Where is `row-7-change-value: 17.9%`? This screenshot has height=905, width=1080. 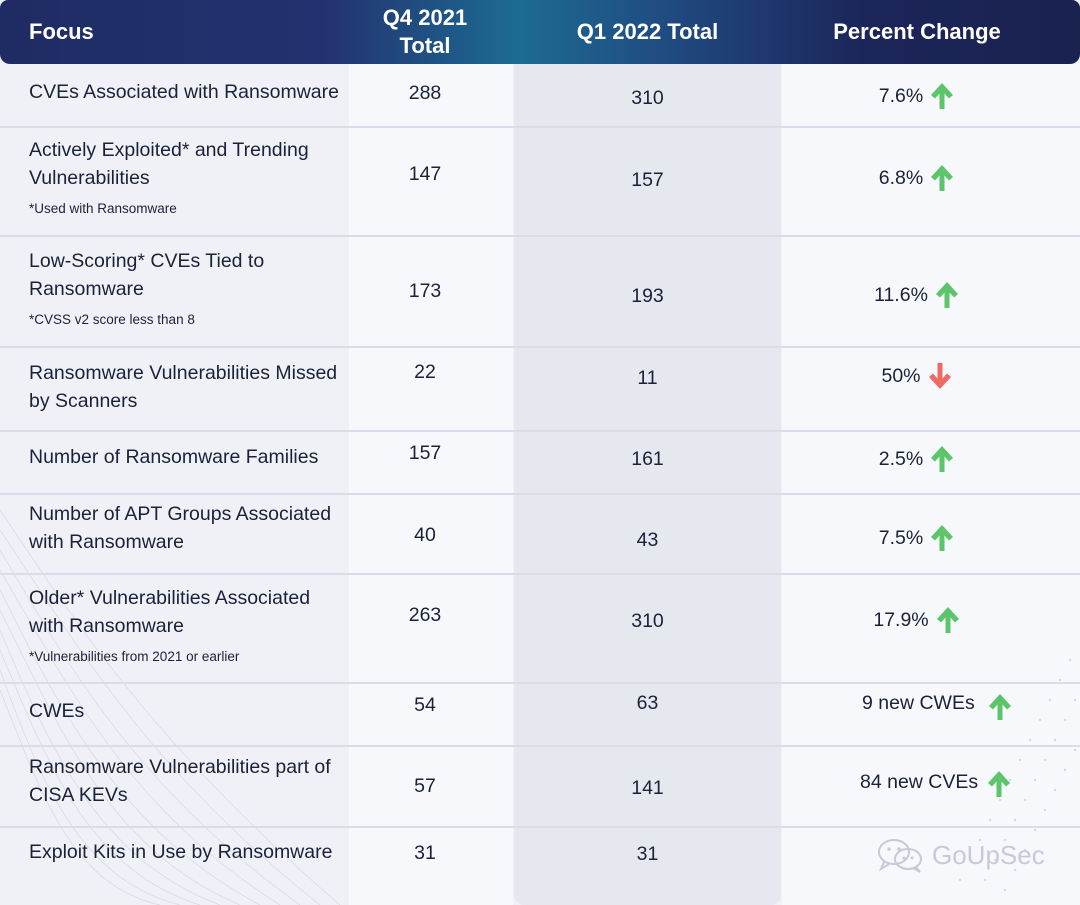
row-7-change-value: 17.9% is located at coordinates (901, 619).